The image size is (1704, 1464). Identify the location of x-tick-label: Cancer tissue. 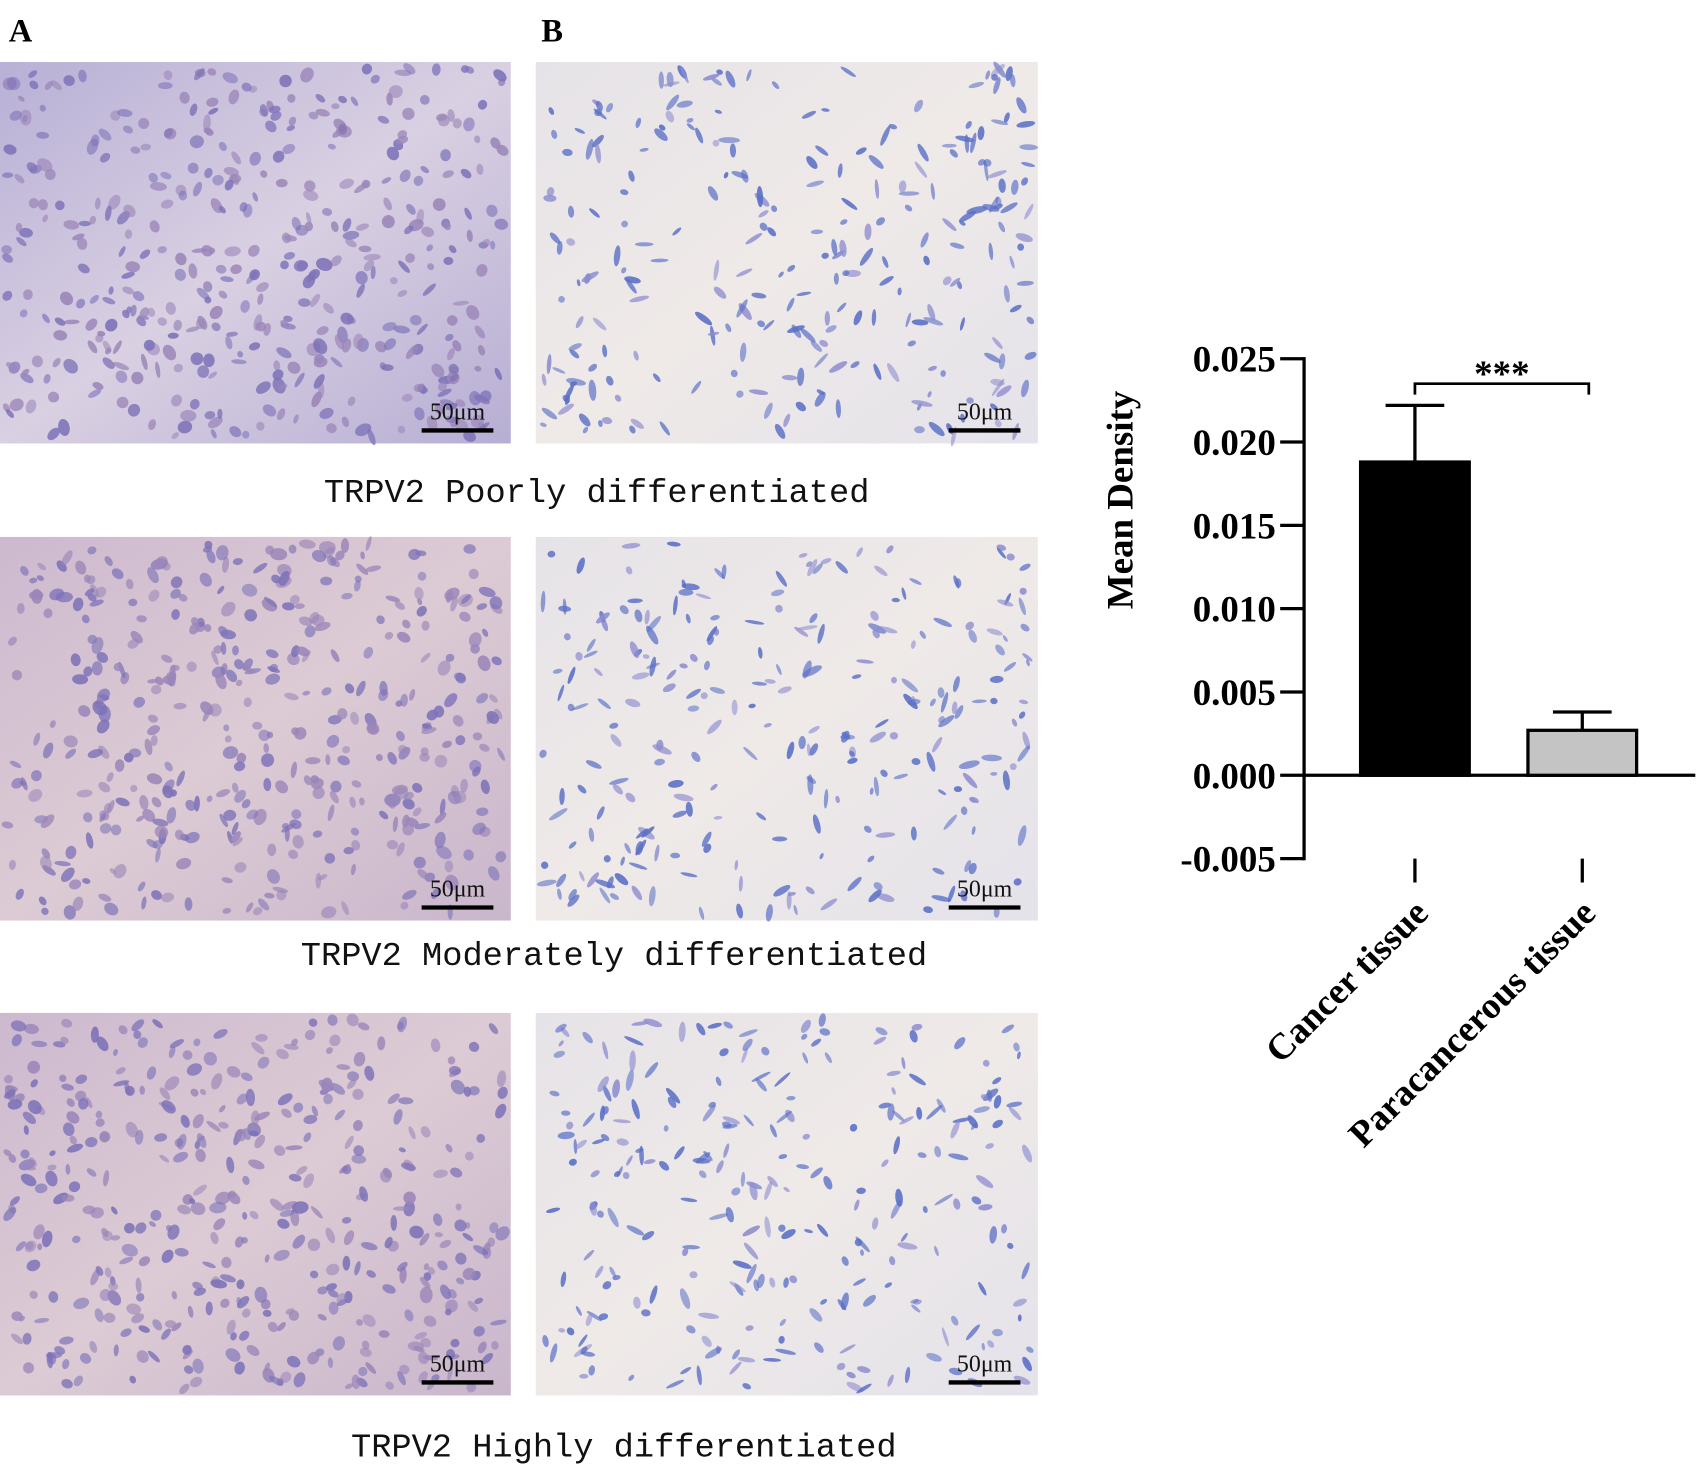
(1346, 981).